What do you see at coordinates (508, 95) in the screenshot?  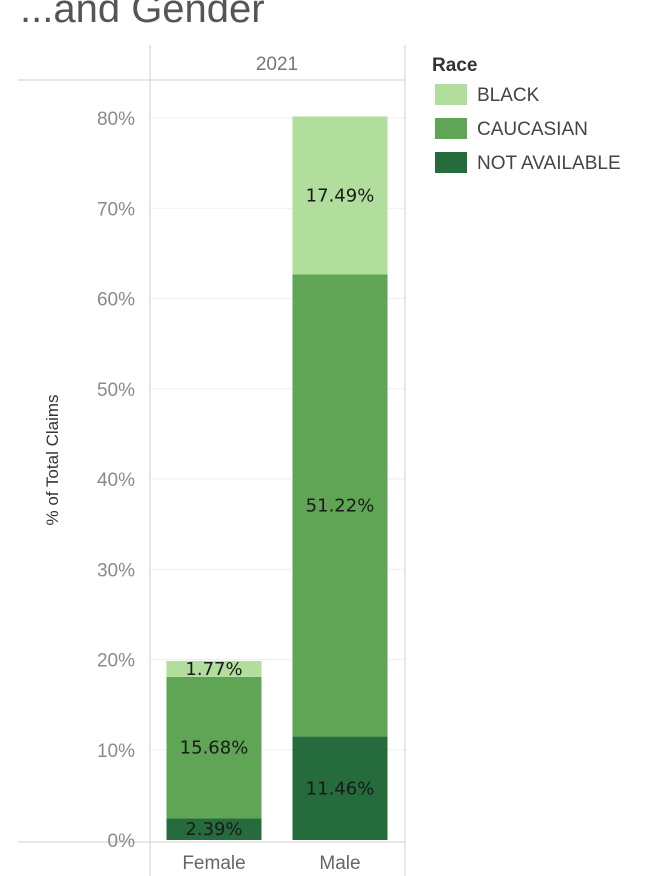 I see `legend-label: BLACK` at bounding box center [508, 95].